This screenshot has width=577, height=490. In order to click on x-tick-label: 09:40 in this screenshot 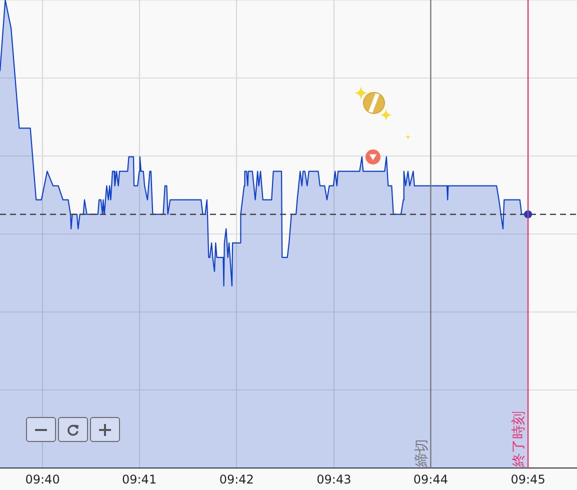, I will do `click(42, 479)`.